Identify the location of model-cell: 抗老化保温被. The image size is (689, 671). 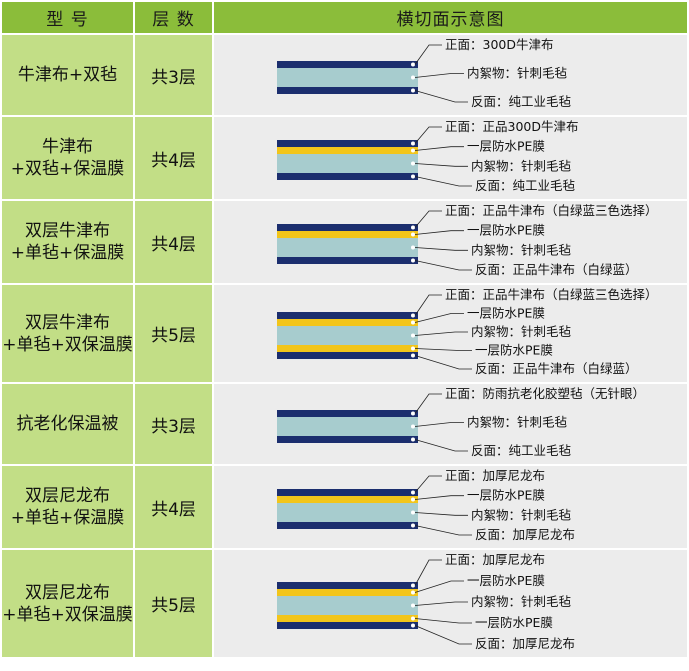
(67, 424).